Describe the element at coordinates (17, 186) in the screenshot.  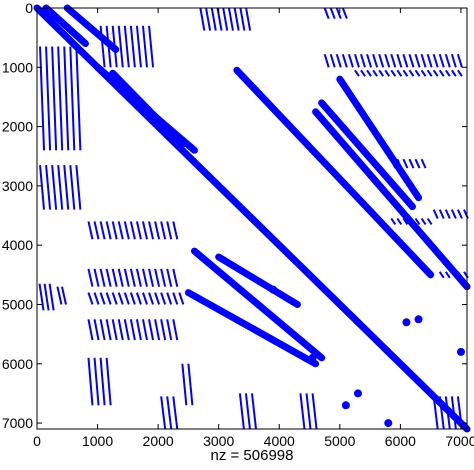
I see `y-tick-label: 3000` at that location.